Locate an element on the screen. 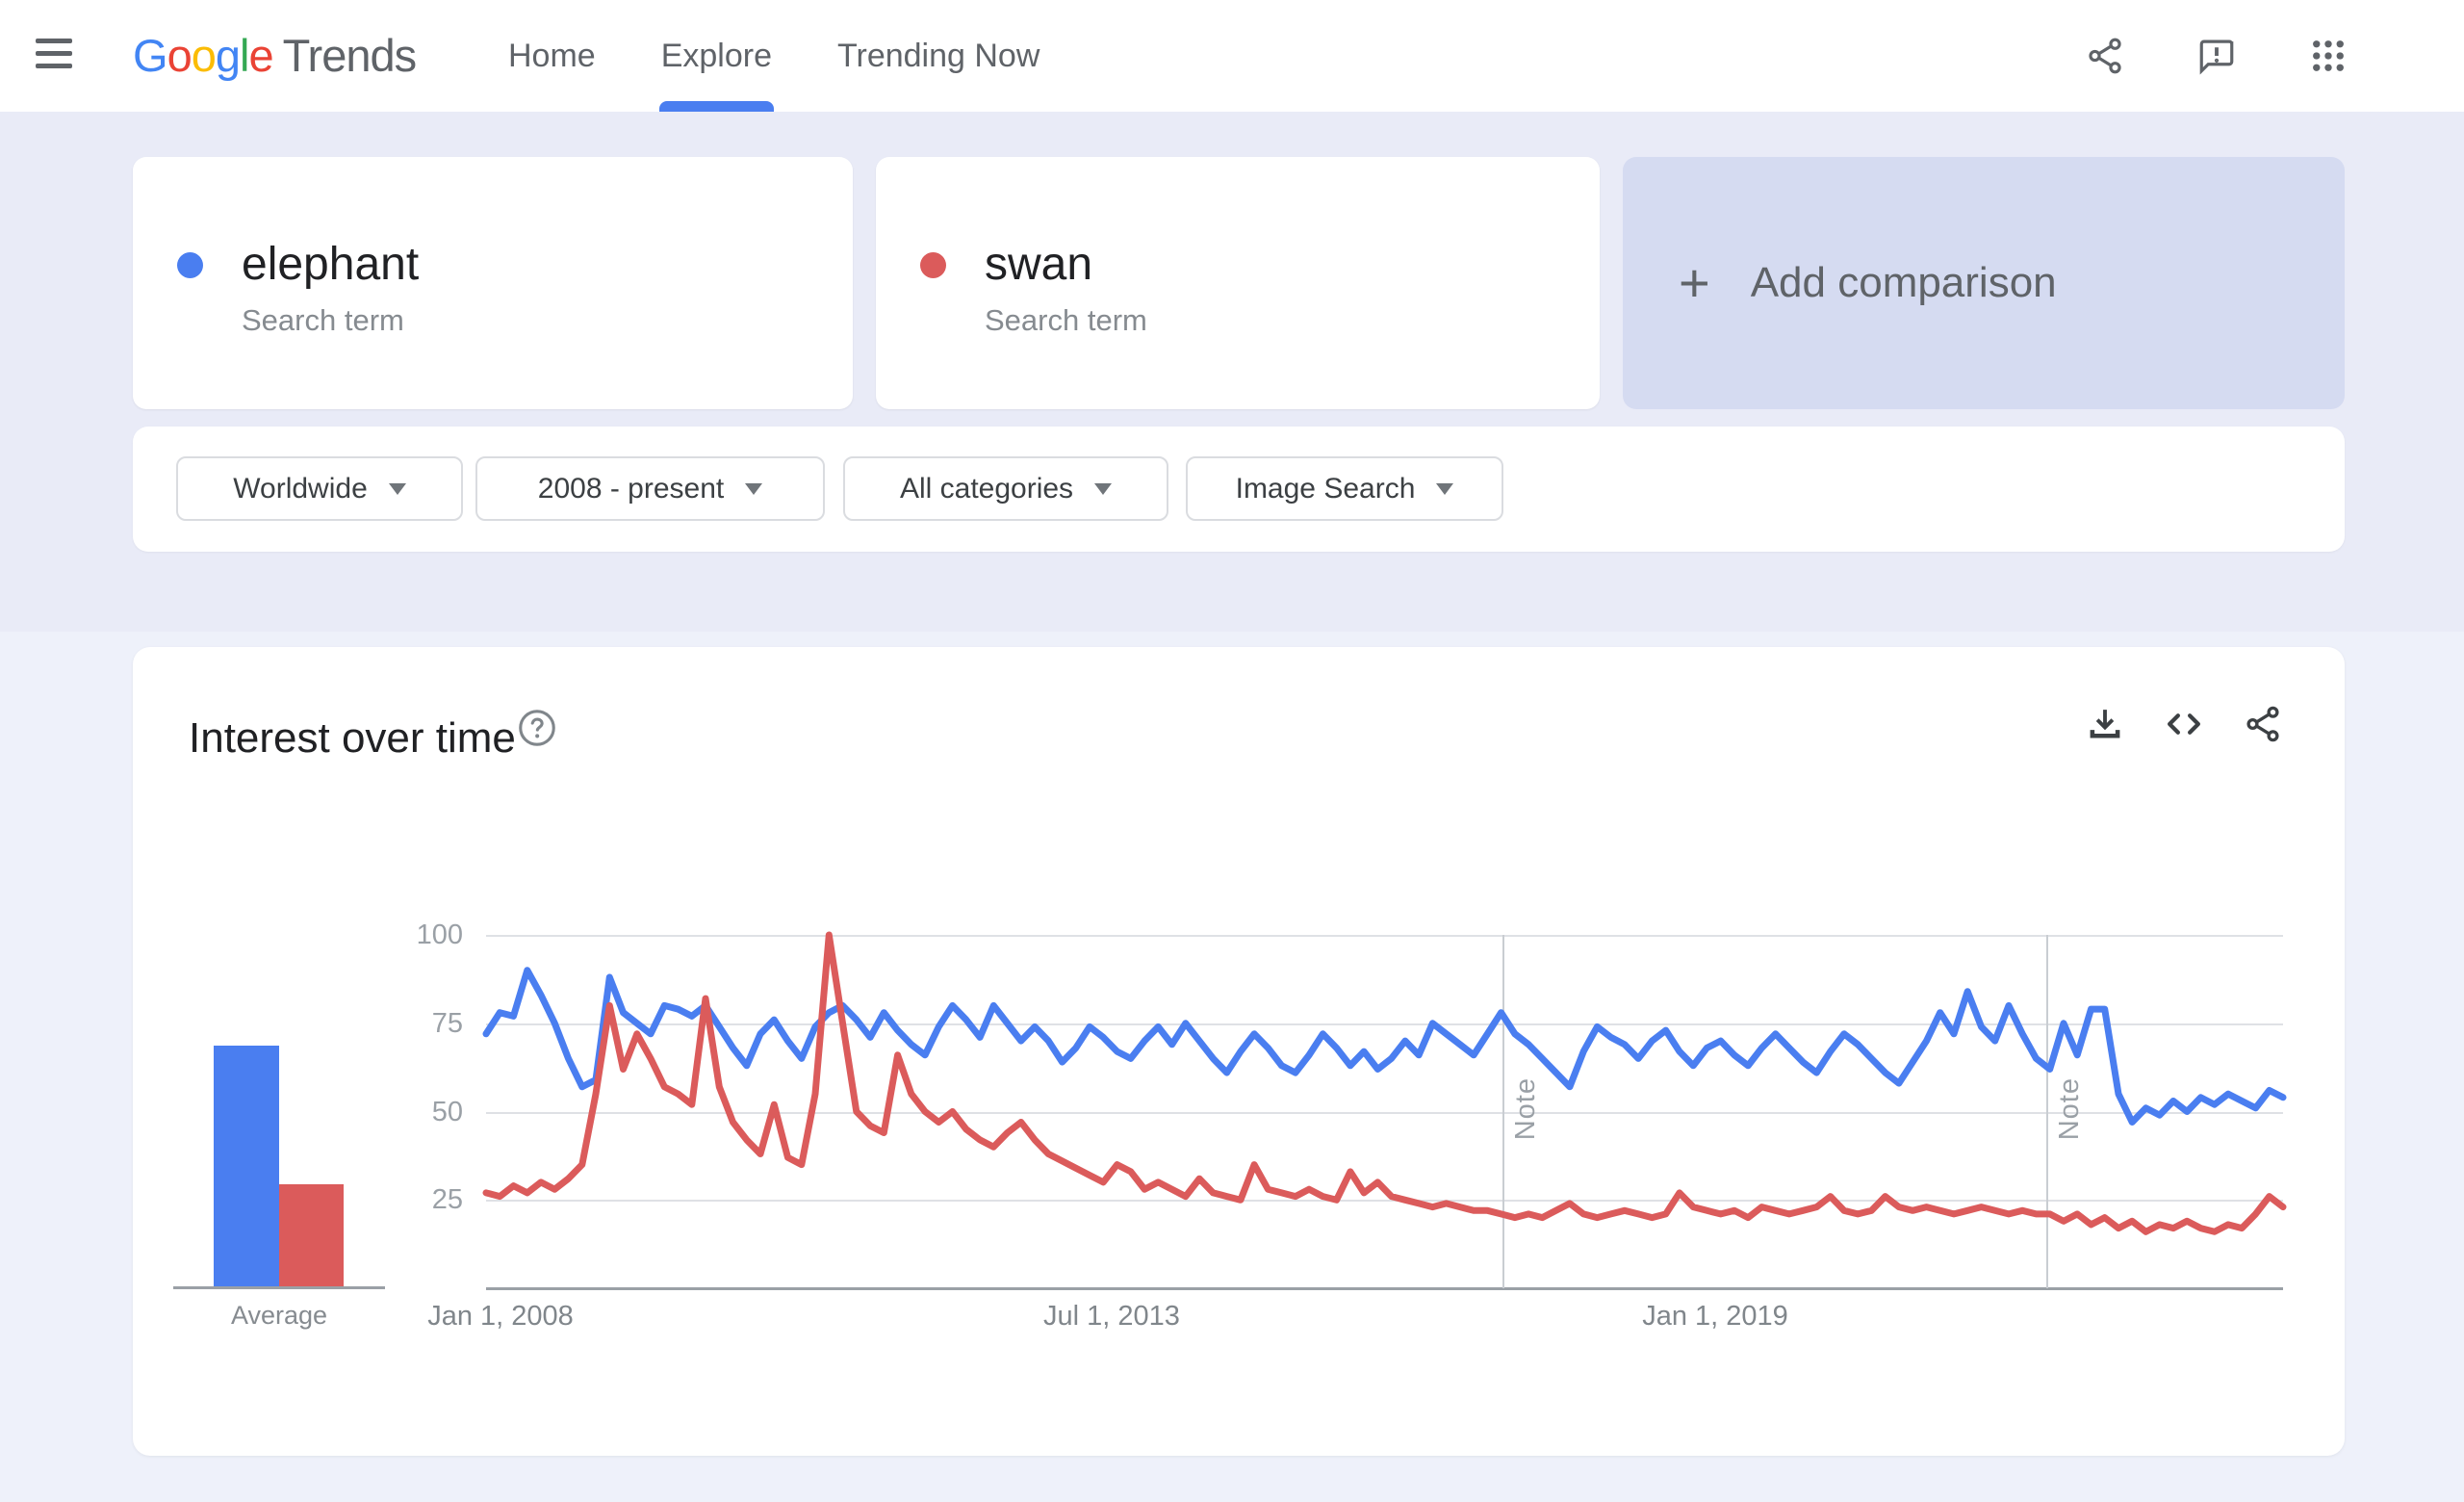  x-axis-label: Jul 1, 2013 is located at coordinates (1111, 1316).